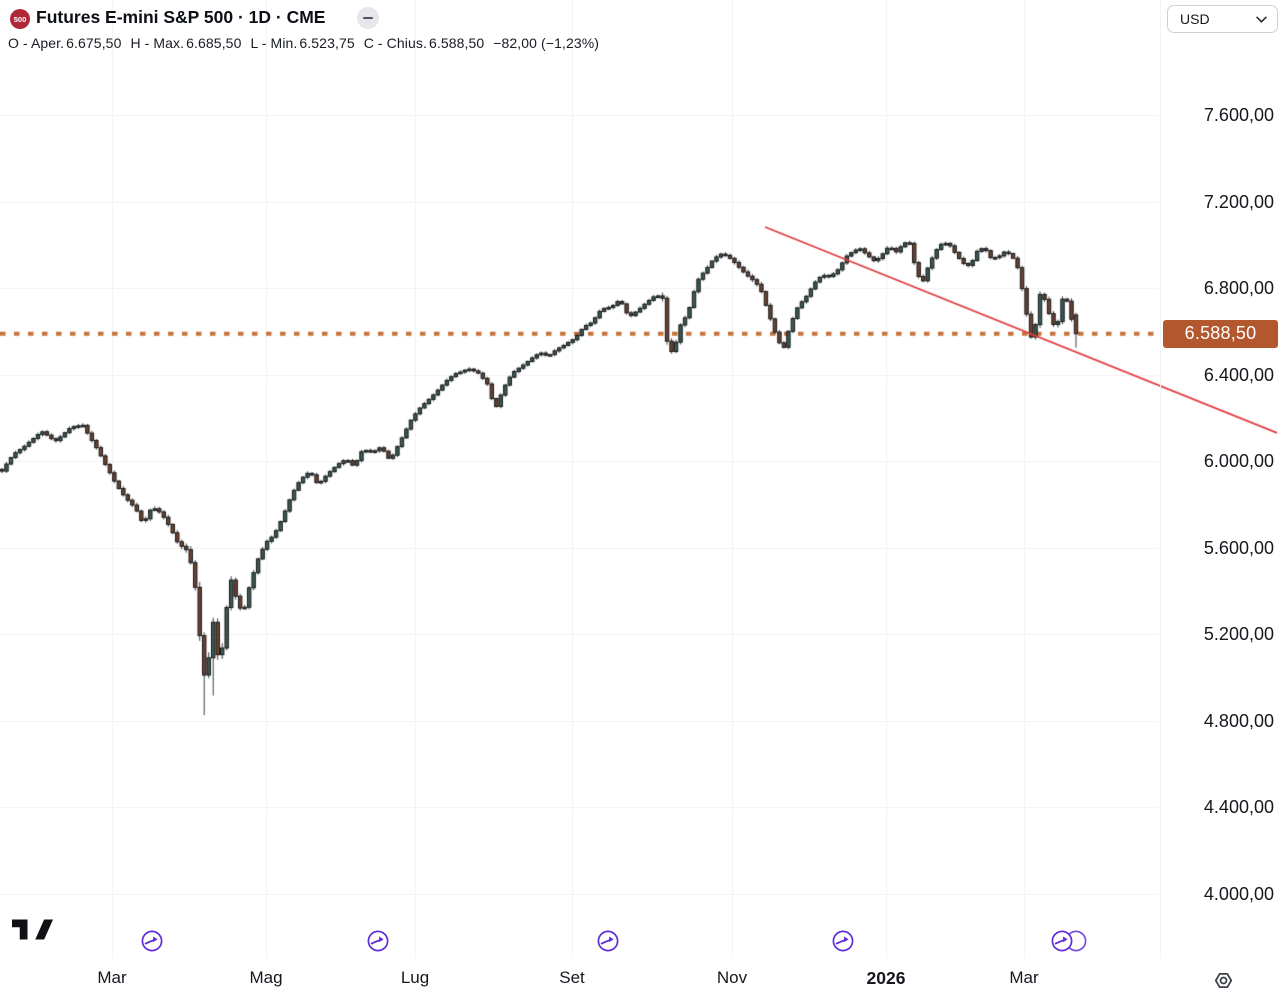 This screenshot has width=1284, height=1000. Describe the element at coordinates (415, 977) in the screenshot. I see `time-axis-label: Lug` at that location.